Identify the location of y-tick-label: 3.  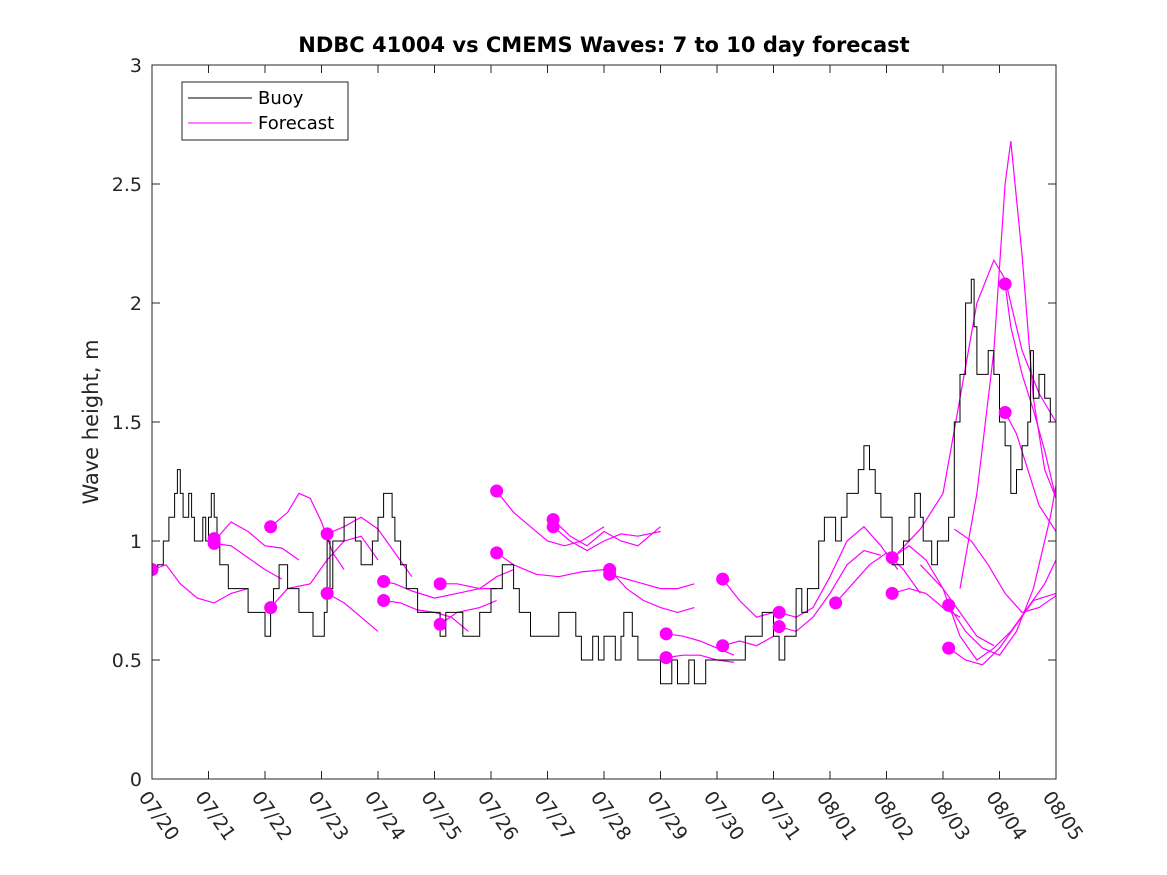
(136, 66).